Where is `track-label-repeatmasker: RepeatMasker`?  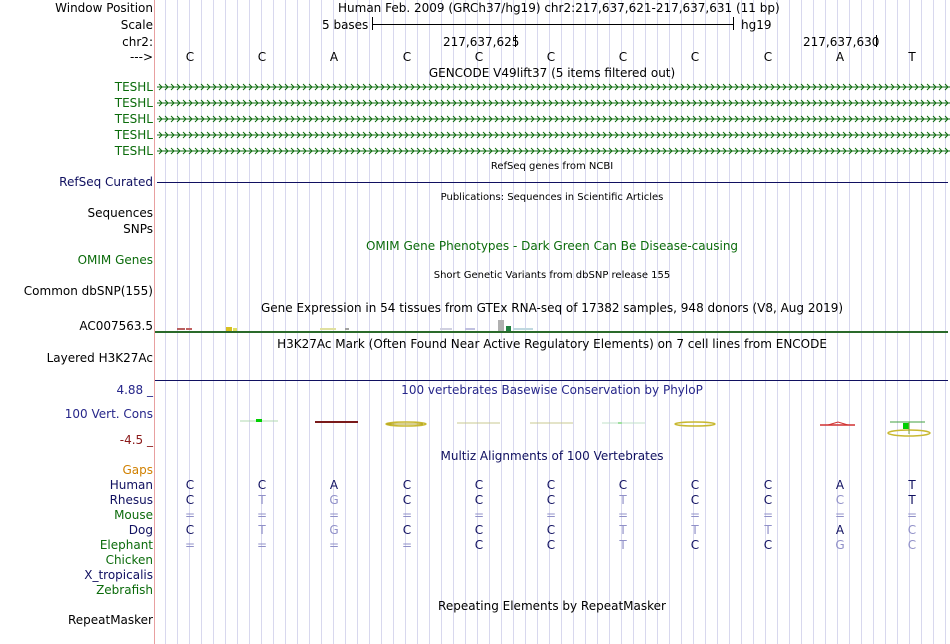
track-label-repeatmasker: RepeatMasker is located at coordinates (110, 620).